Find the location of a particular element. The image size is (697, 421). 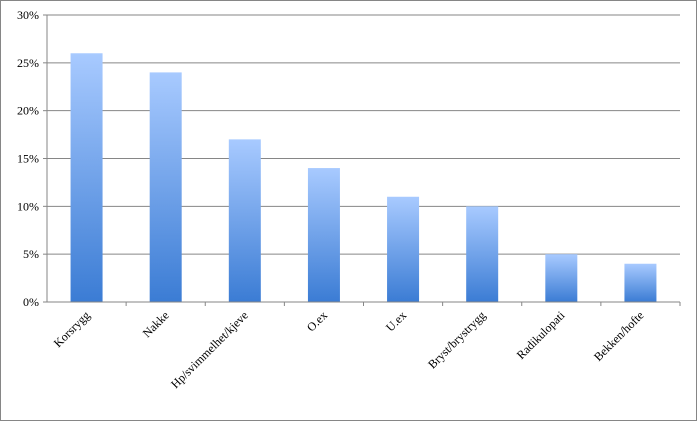

y-tick-label: 20% is located at coordinates (28, 111).